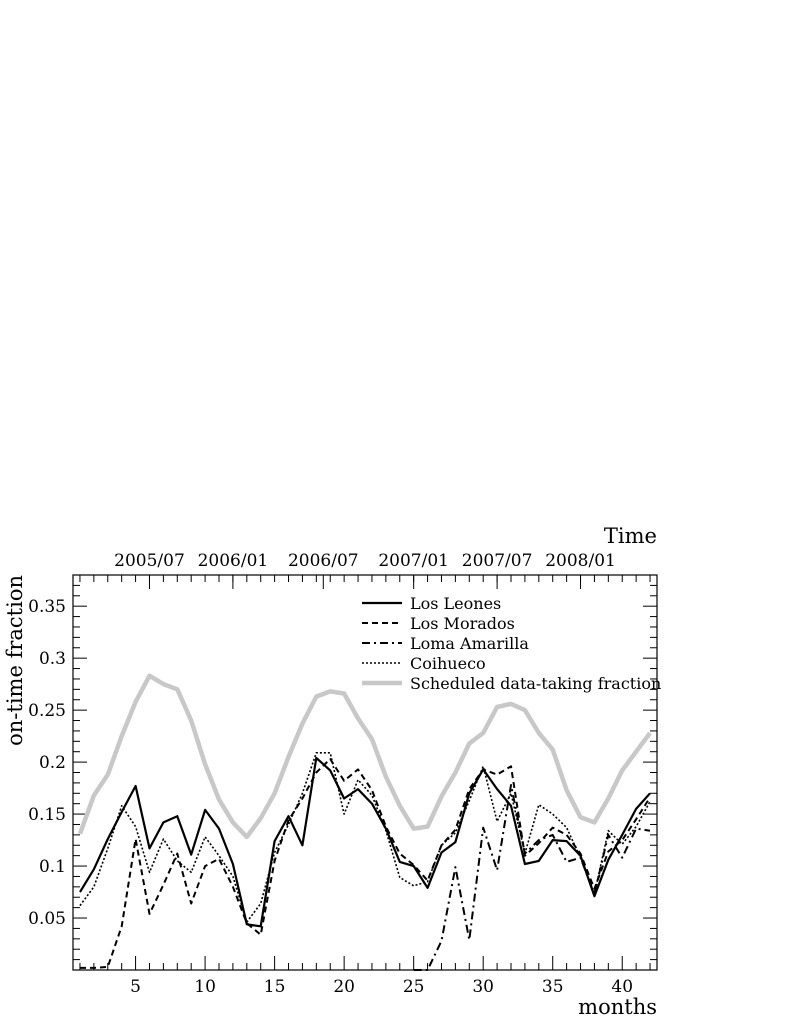  Describe the element at coordinates (52, 763) in the screenshot. I see `y-tick-label: 0.2` at that location.